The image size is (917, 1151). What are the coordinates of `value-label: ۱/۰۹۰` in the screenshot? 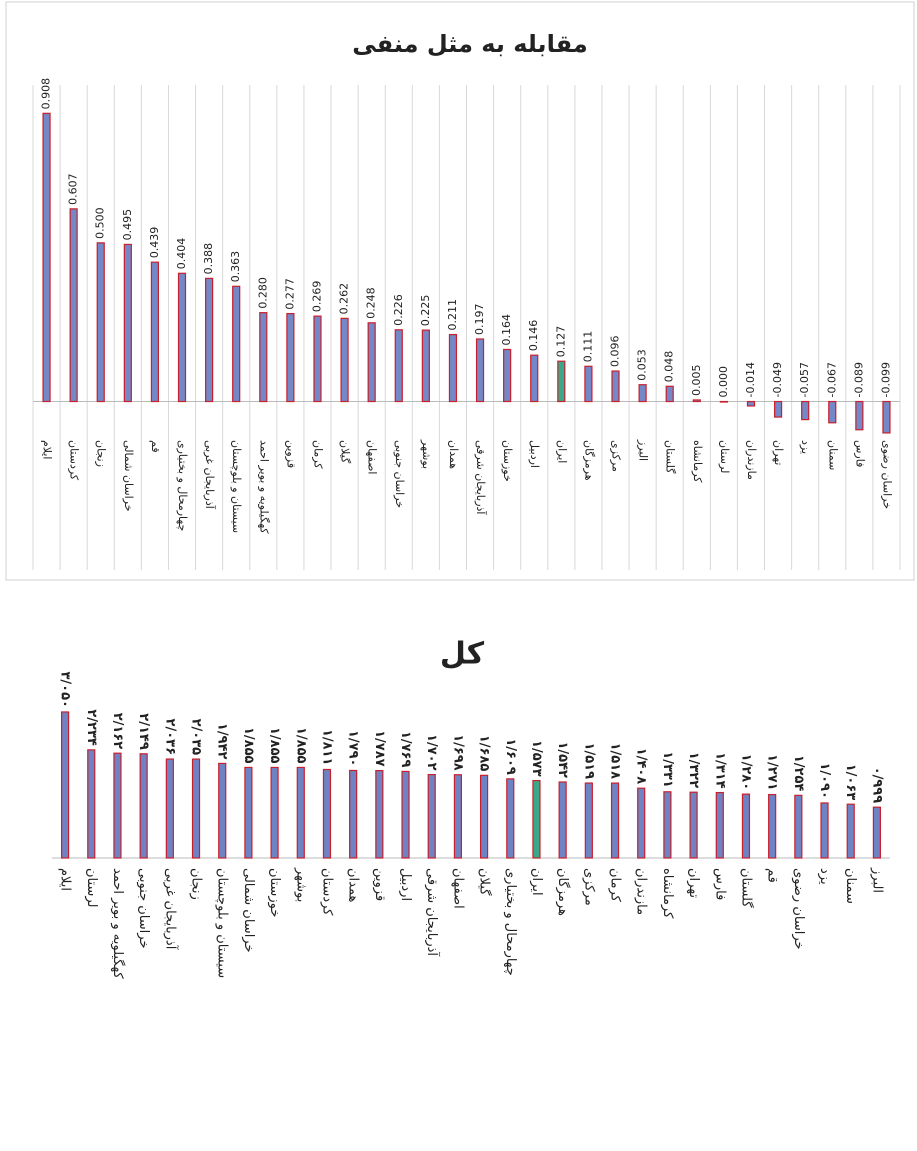 It's located at (824, 780).